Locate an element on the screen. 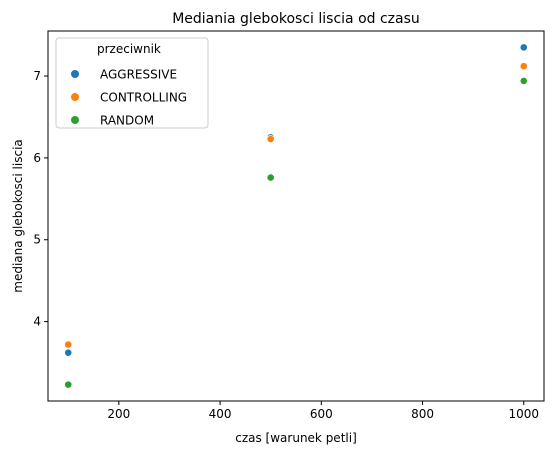 This screenshot has width=557, height=455. legend-marker-random is located at coordinates (75, 120).